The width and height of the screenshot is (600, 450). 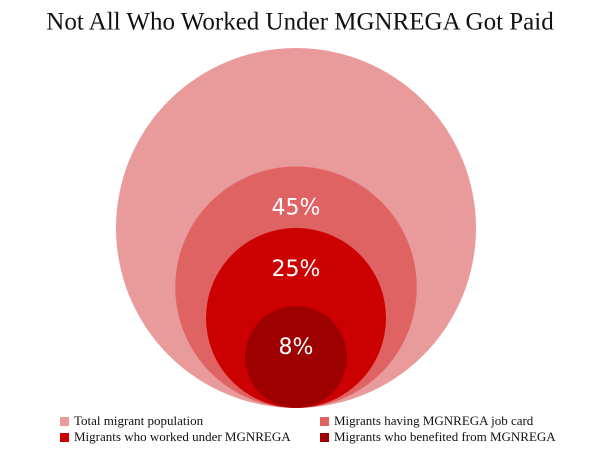 I want to click on value-label: 8%, so click(x=296, y=347).